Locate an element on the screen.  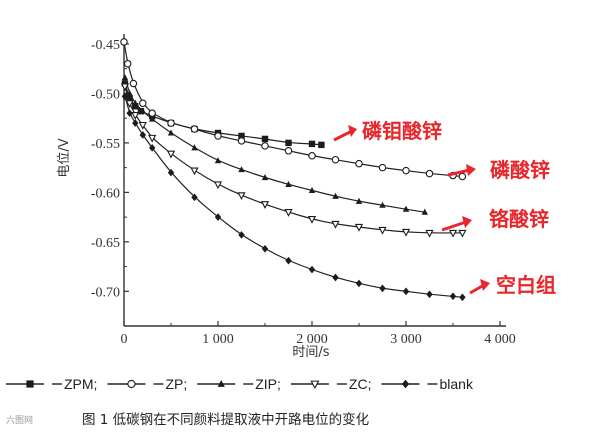
annotation-arrowhead-zp is located at coordinates (471, 170).